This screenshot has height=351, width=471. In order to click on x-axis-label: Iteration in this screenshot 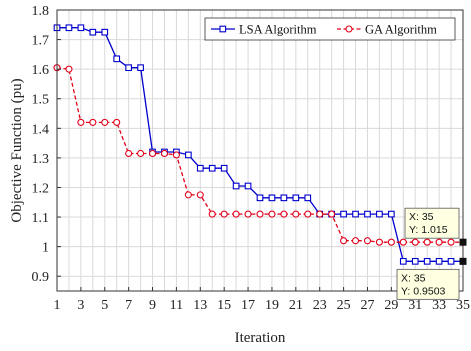, I will do `click(260, 338)`.